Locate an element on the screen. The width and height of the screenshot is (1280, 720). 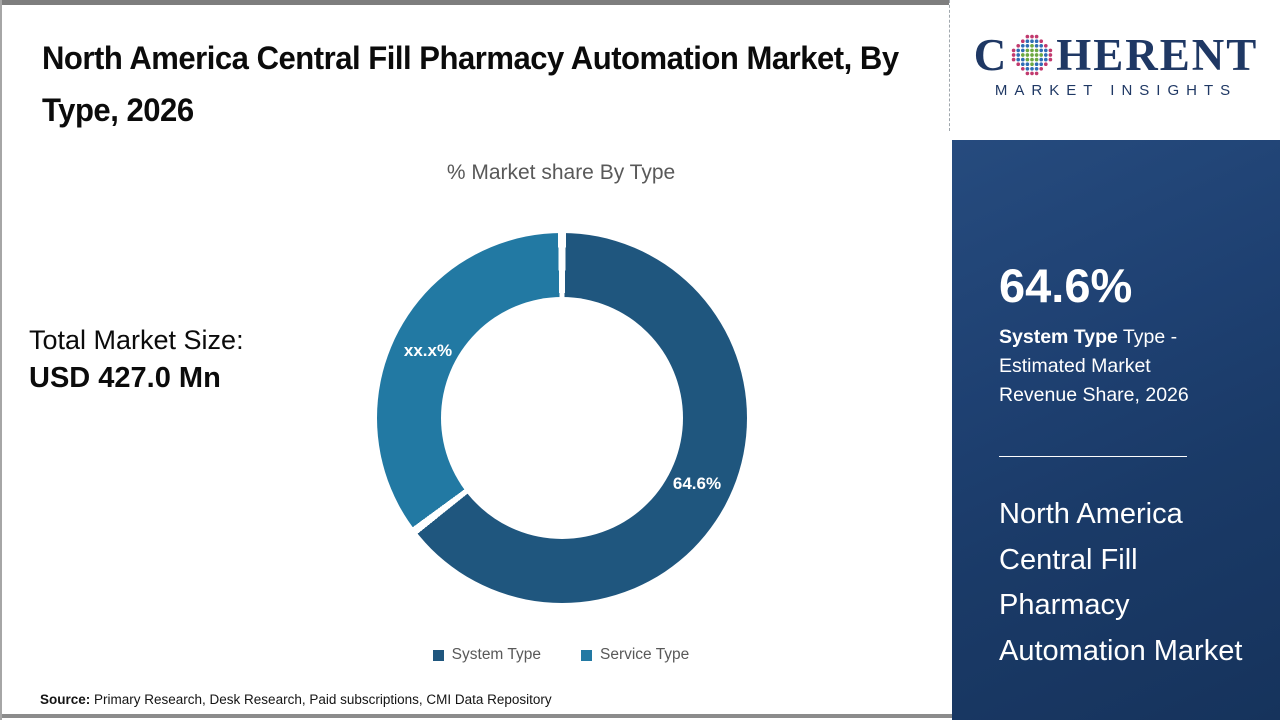
legend-swatch-service-type is located at coordinates (586, 655).